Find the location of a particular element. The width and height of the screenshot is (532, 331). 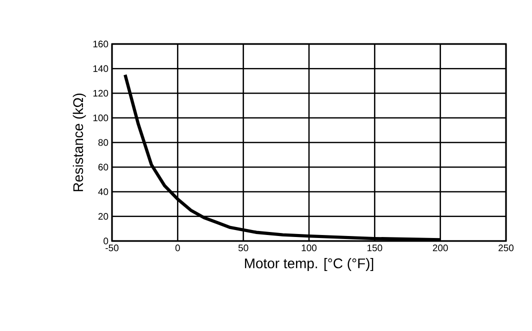

y-tick-label: 80 is located at coordinates (103, 142).